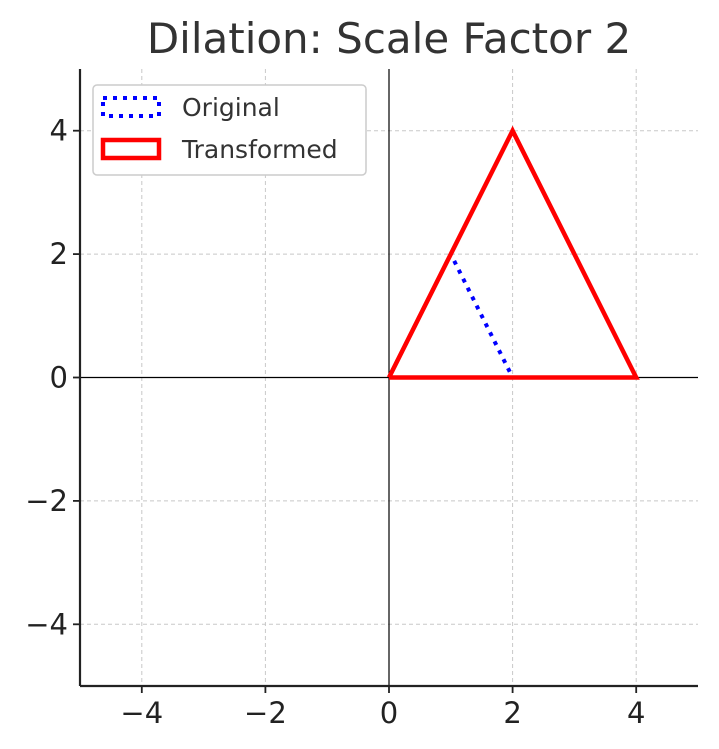 The width and height of the screenshot is (719, 749). Describe the element at coordinates (389, 713) in the screenshot. I see `x-tick-label: 0` at that location.